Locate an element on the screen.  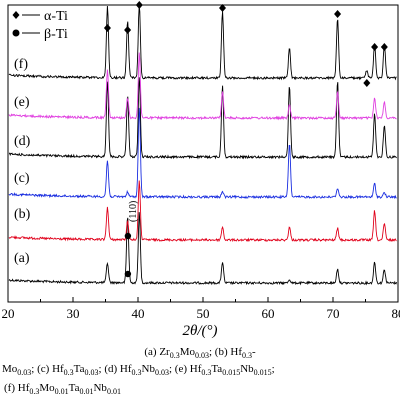
caption-text: (a) is located at coordinates (152, 352).